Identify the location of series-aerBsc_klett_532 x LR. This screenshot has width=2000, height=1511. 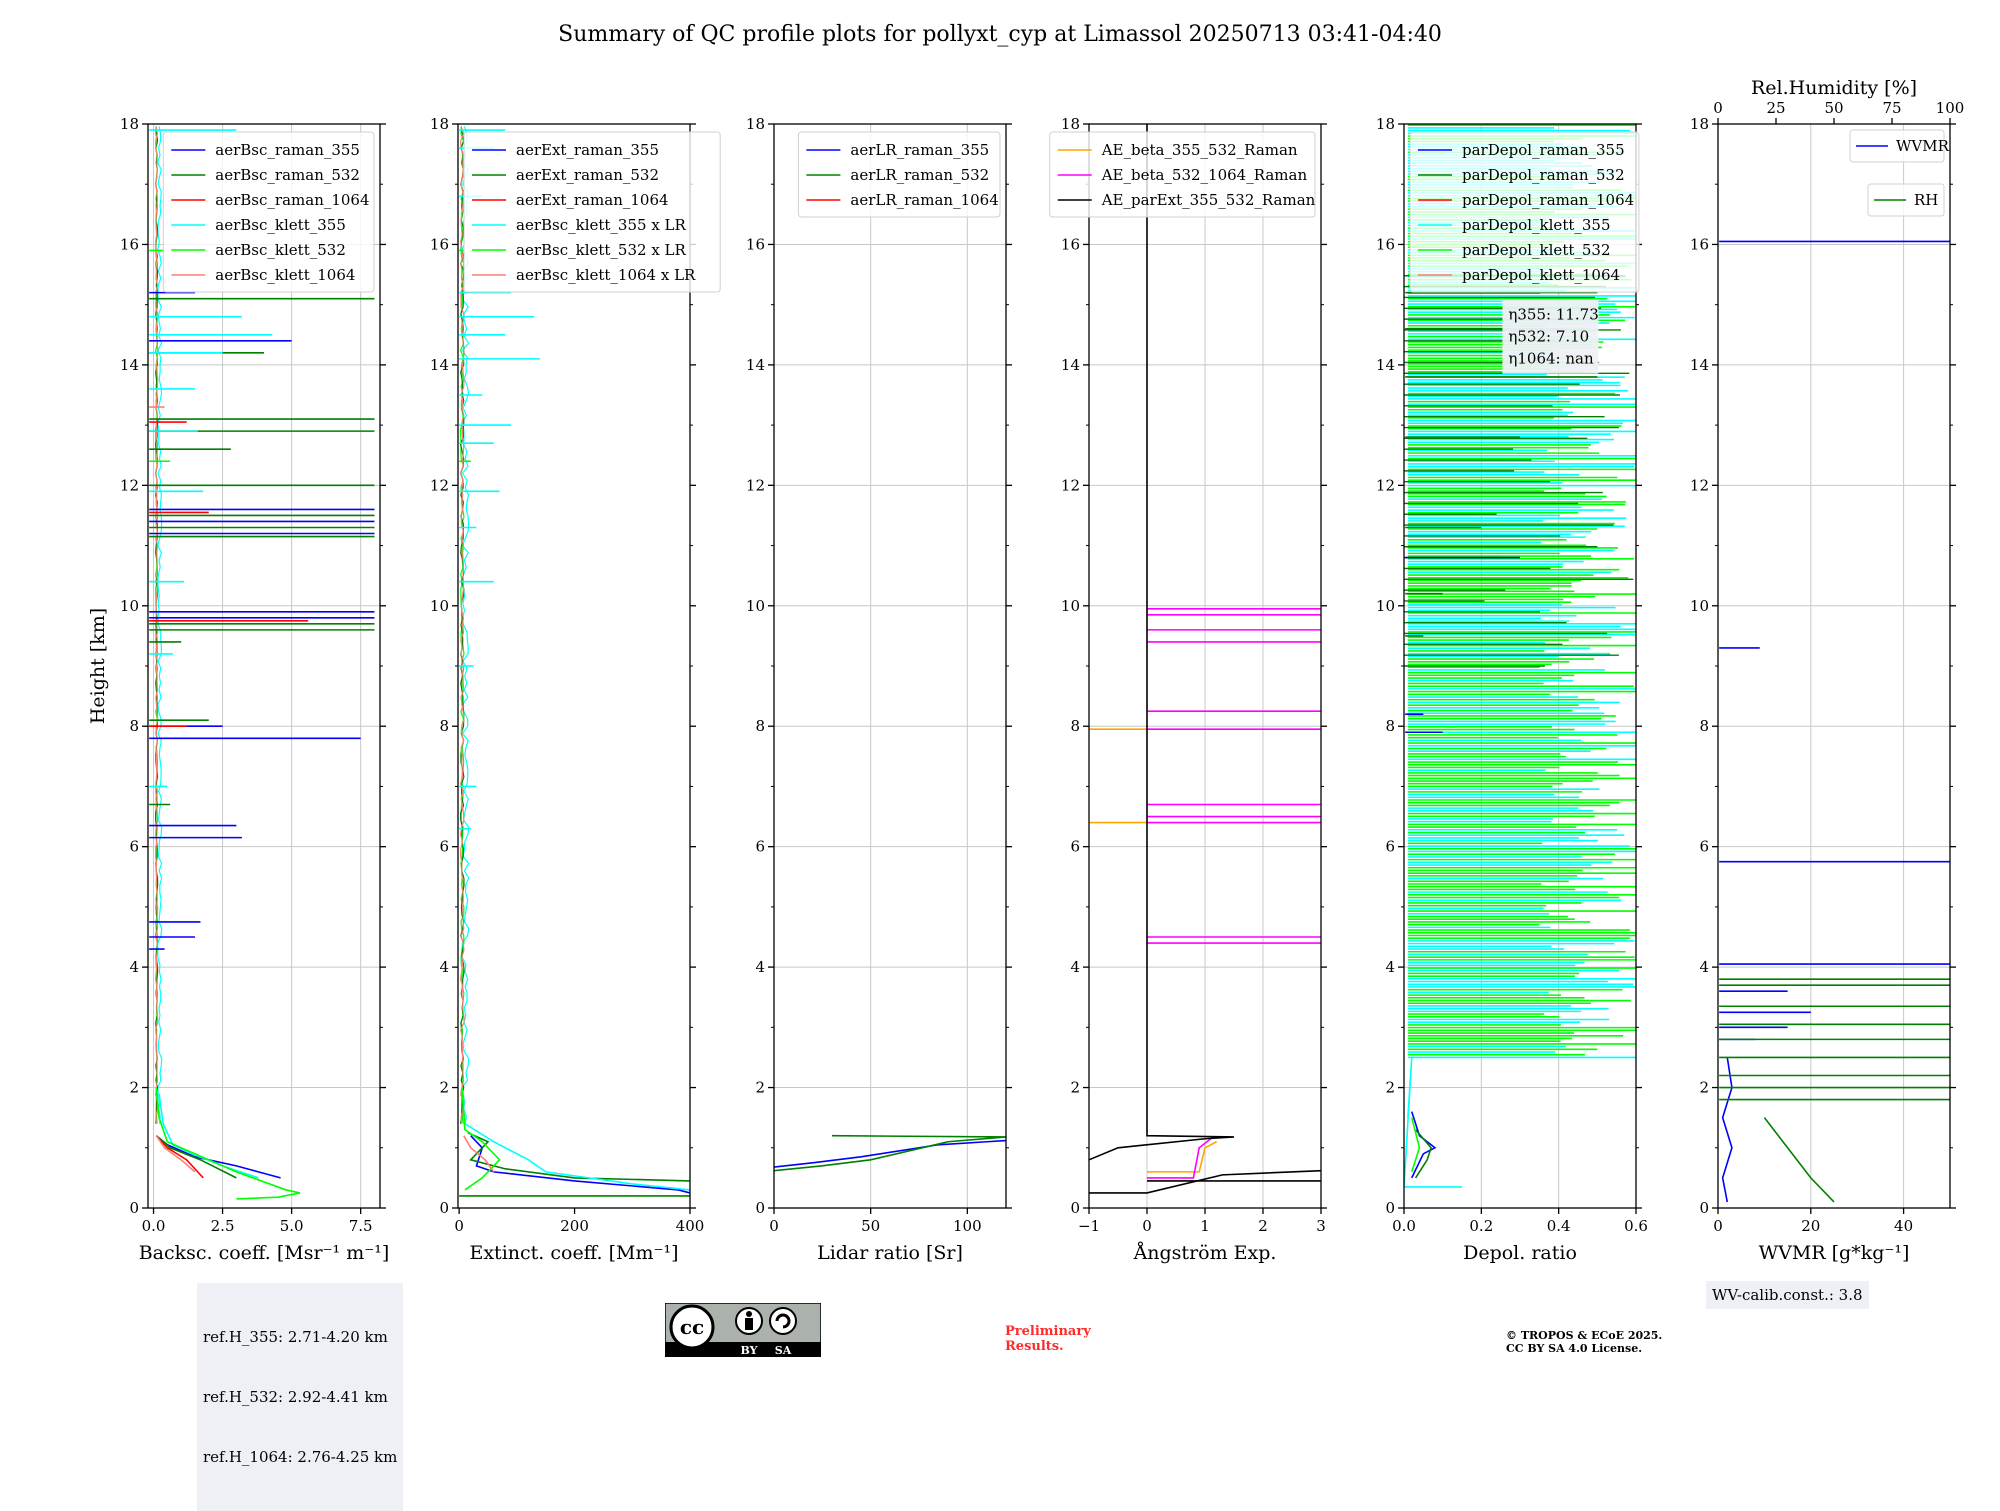
(481, 1139).